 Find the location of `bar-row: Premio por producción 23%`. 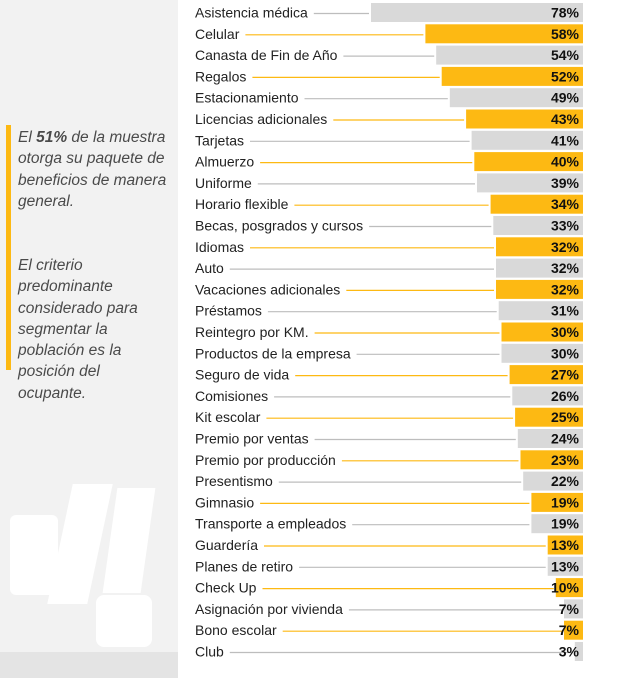

bar-row: Premio por producción 23% is located at coordinates (389, 460).